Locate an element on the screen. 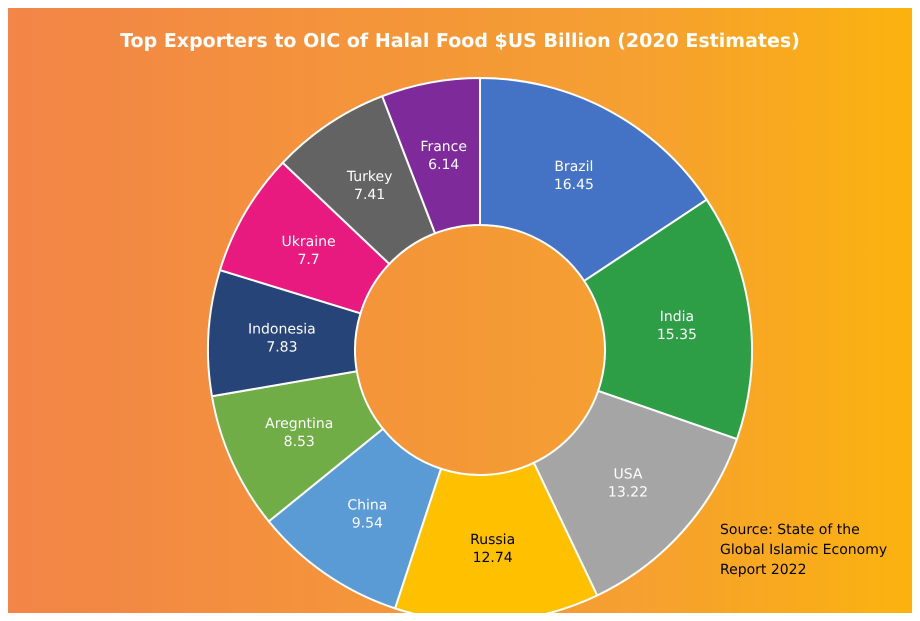  slice-label: Russia is located at coordinates (493, 540).